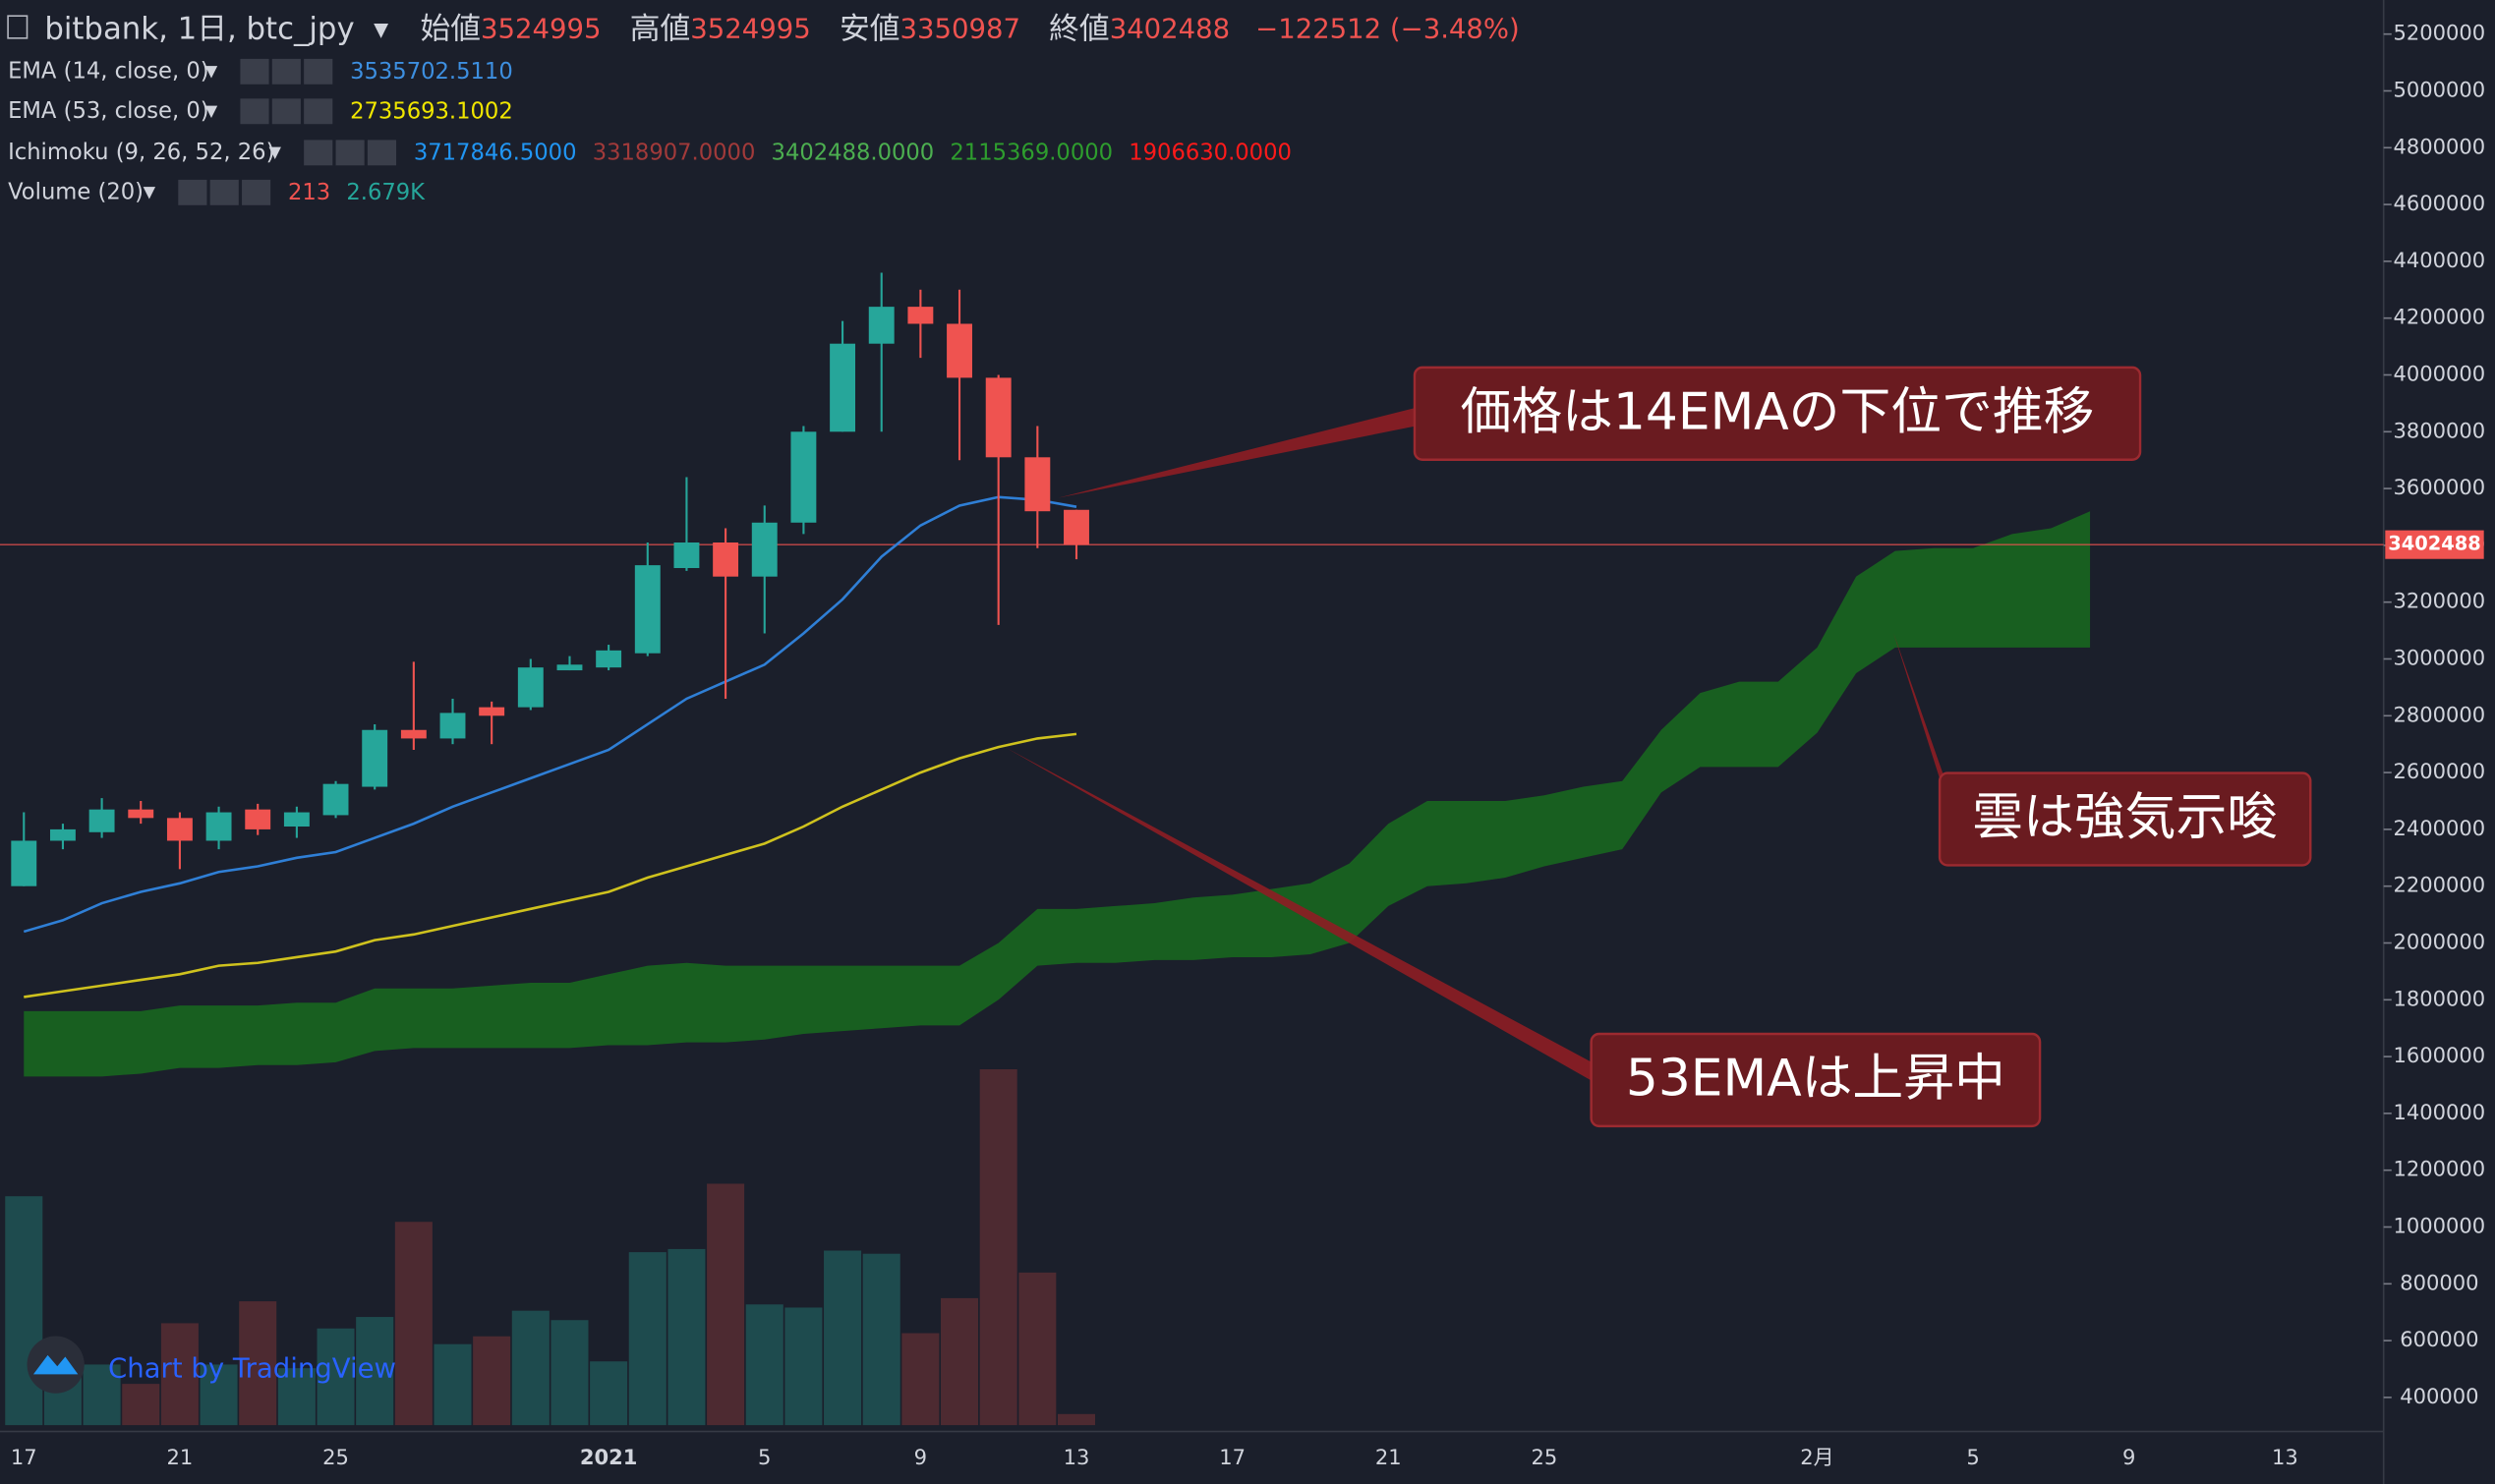 The height and width of the screenshot is (1484, 2495). I want to click on watermark: Chart by TradingView, so click(252, 1368).